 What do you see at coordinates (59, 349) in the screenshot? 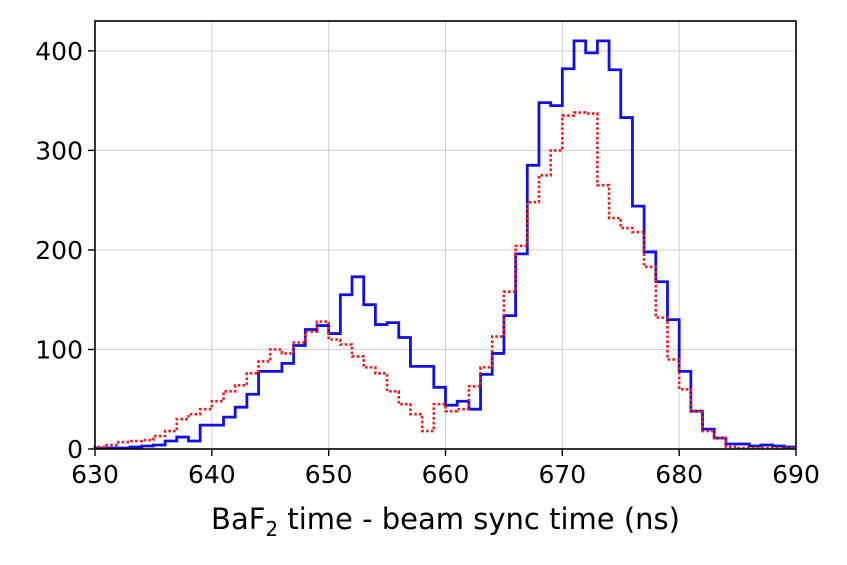
I see `y-tick-label: 100` at bounding box center [59, 349].